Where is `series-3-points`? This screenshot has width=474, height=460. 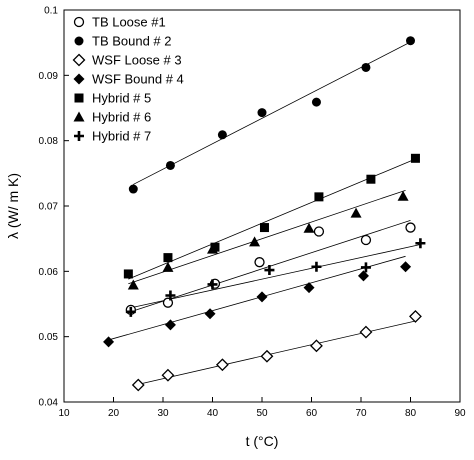
series-3-points is located at coordinates (276, 350).